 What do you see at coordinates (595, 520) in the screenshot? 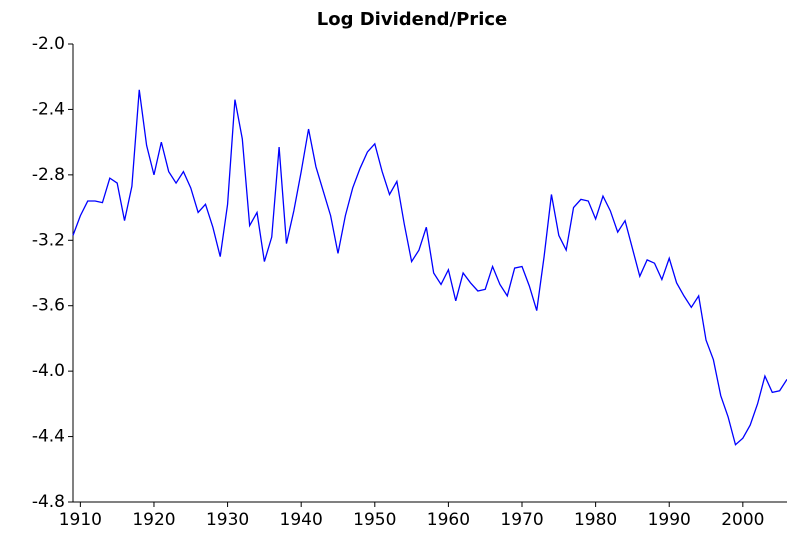
I see `x-tick-label: 1980` at bounding box center [595, 520].